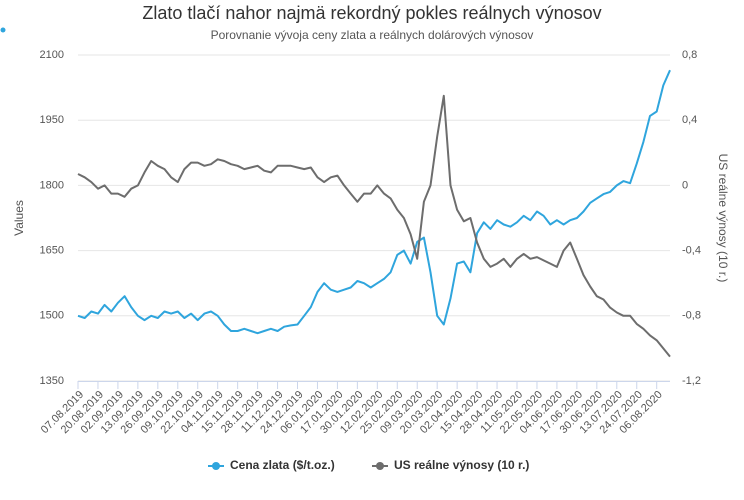 The width and height of the screenshot is (744, 500). What do you see at coordinates (685, 185) in the screenshot?
I see `y2-tick-label: 0` at bounding box center [685, 185].